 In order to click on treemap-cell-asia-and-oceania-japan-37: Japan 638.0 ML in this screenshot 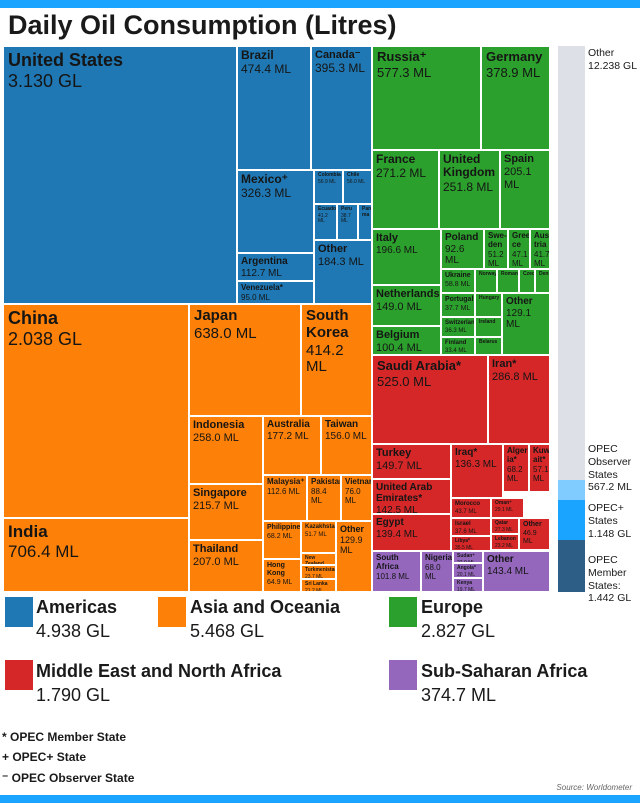, I will do `click(245, 360)`.